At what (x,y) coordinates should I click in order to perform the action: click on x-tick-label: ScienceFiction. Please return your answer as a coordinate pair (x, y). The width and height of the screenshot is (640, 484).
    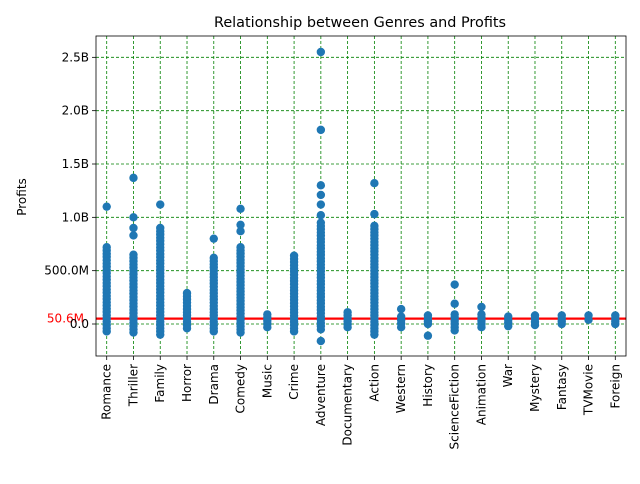
    Looking at the image, I should click on (455, 406).